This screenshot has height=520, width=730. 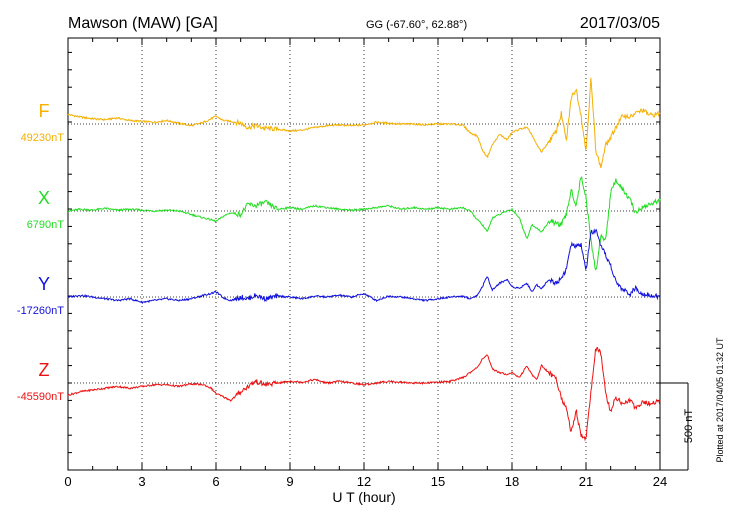 I want to click on x-tick-label: 21, so click(x=586, y=481).